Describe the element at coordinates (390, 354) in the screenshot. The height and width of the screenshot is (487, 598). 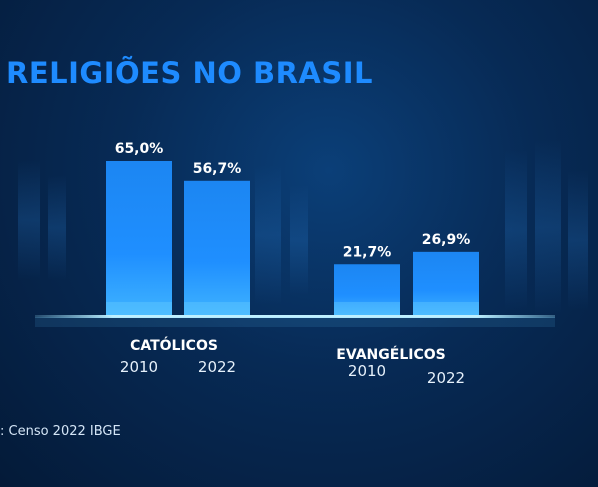
I see `category-label-1: EVANGÉLICOS` at that location.